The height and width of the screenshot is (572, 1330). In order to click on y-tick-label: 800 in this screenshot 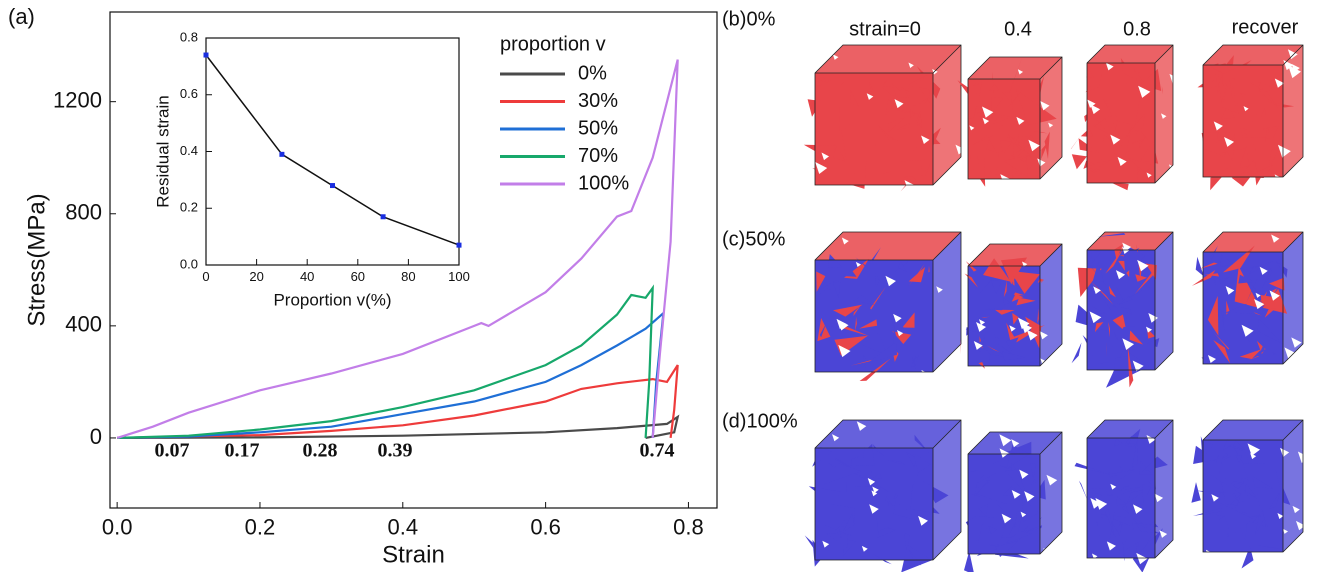, I will do `click(83, 212)`.